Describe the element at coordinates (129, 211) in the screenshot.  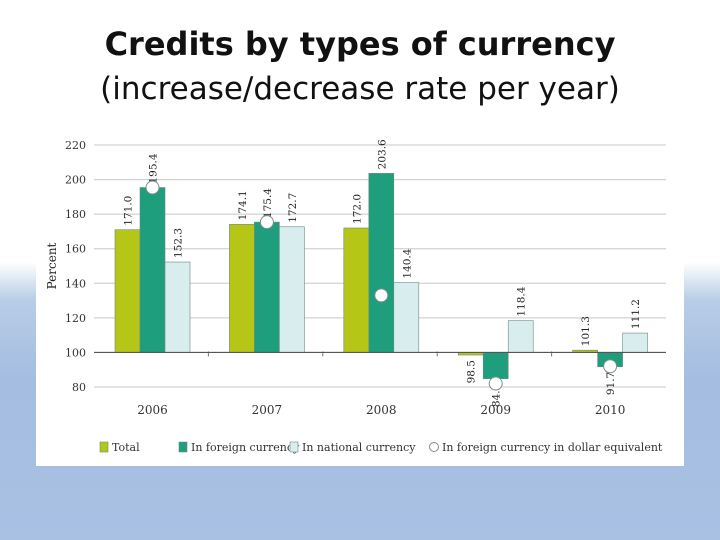
I see `bar-value-label: 171.0` at that location.